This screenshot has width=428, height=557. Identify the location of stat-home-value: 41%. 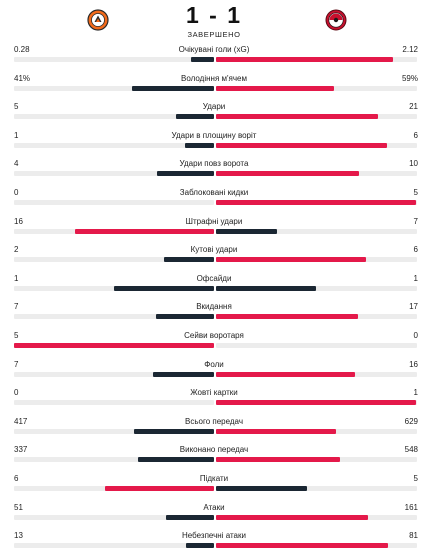
(22, 78).